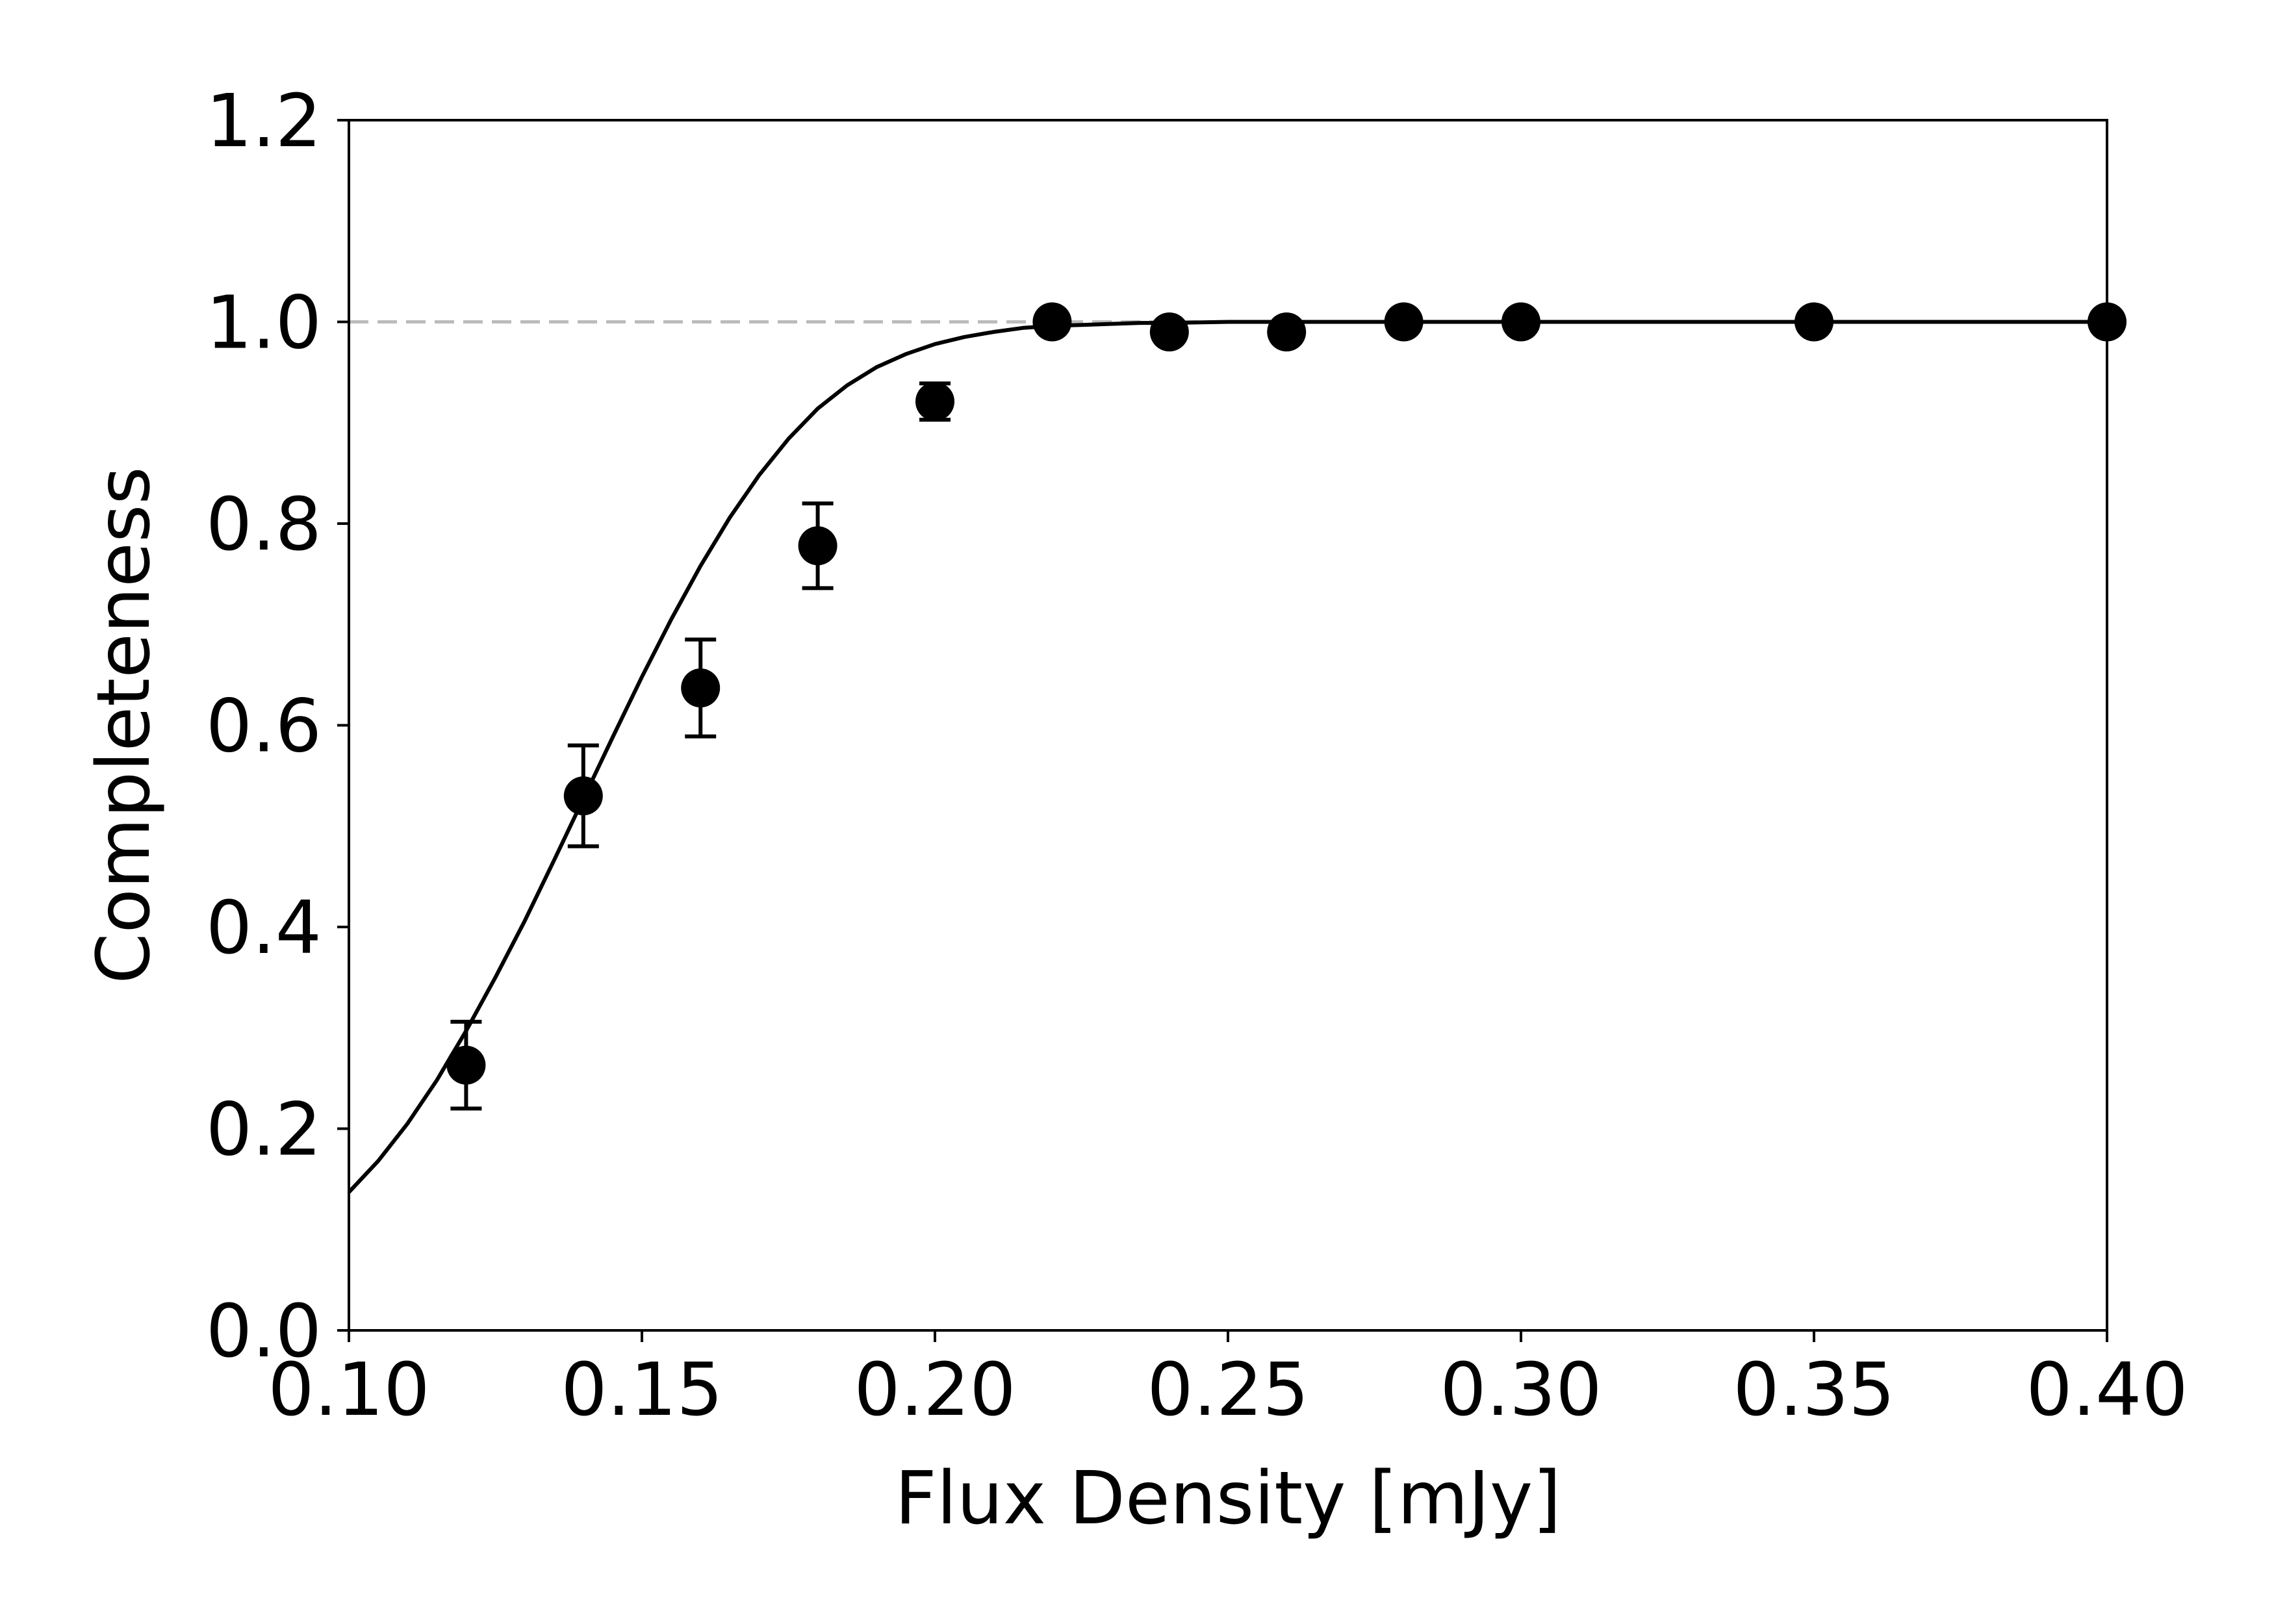 Image resolution: width=2274 pixels, height=1624 pixels. Describe the element at coordinates (264, 928) in the screenshot. I see `y-tick-label: 0.4` at that location.